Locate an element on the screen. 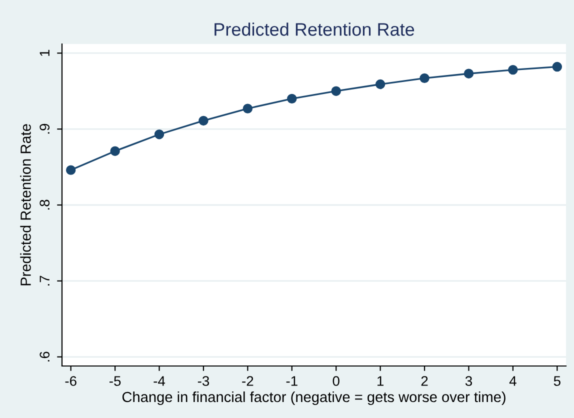  x-tick-label: 5 is located at coordinates (557, 381).